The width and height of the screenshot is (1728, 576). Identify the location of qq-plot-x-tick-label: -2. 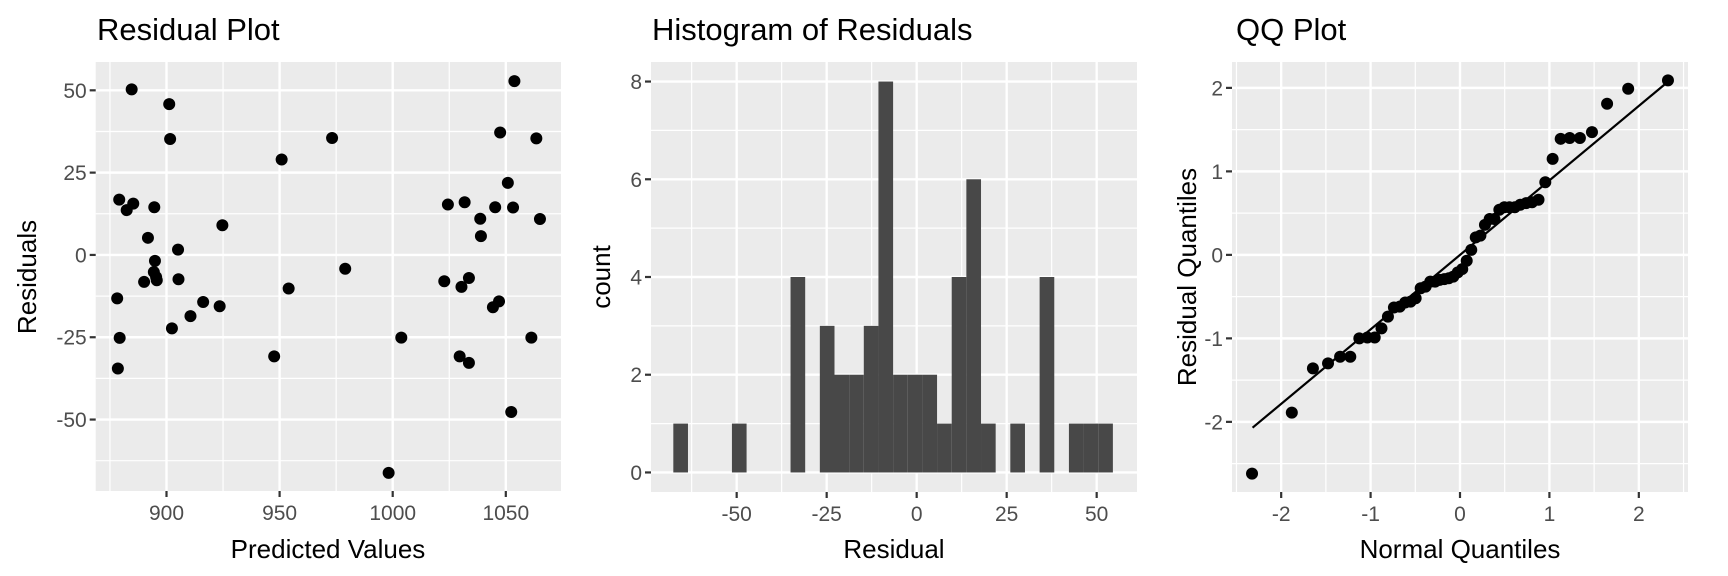
(1281, 514).